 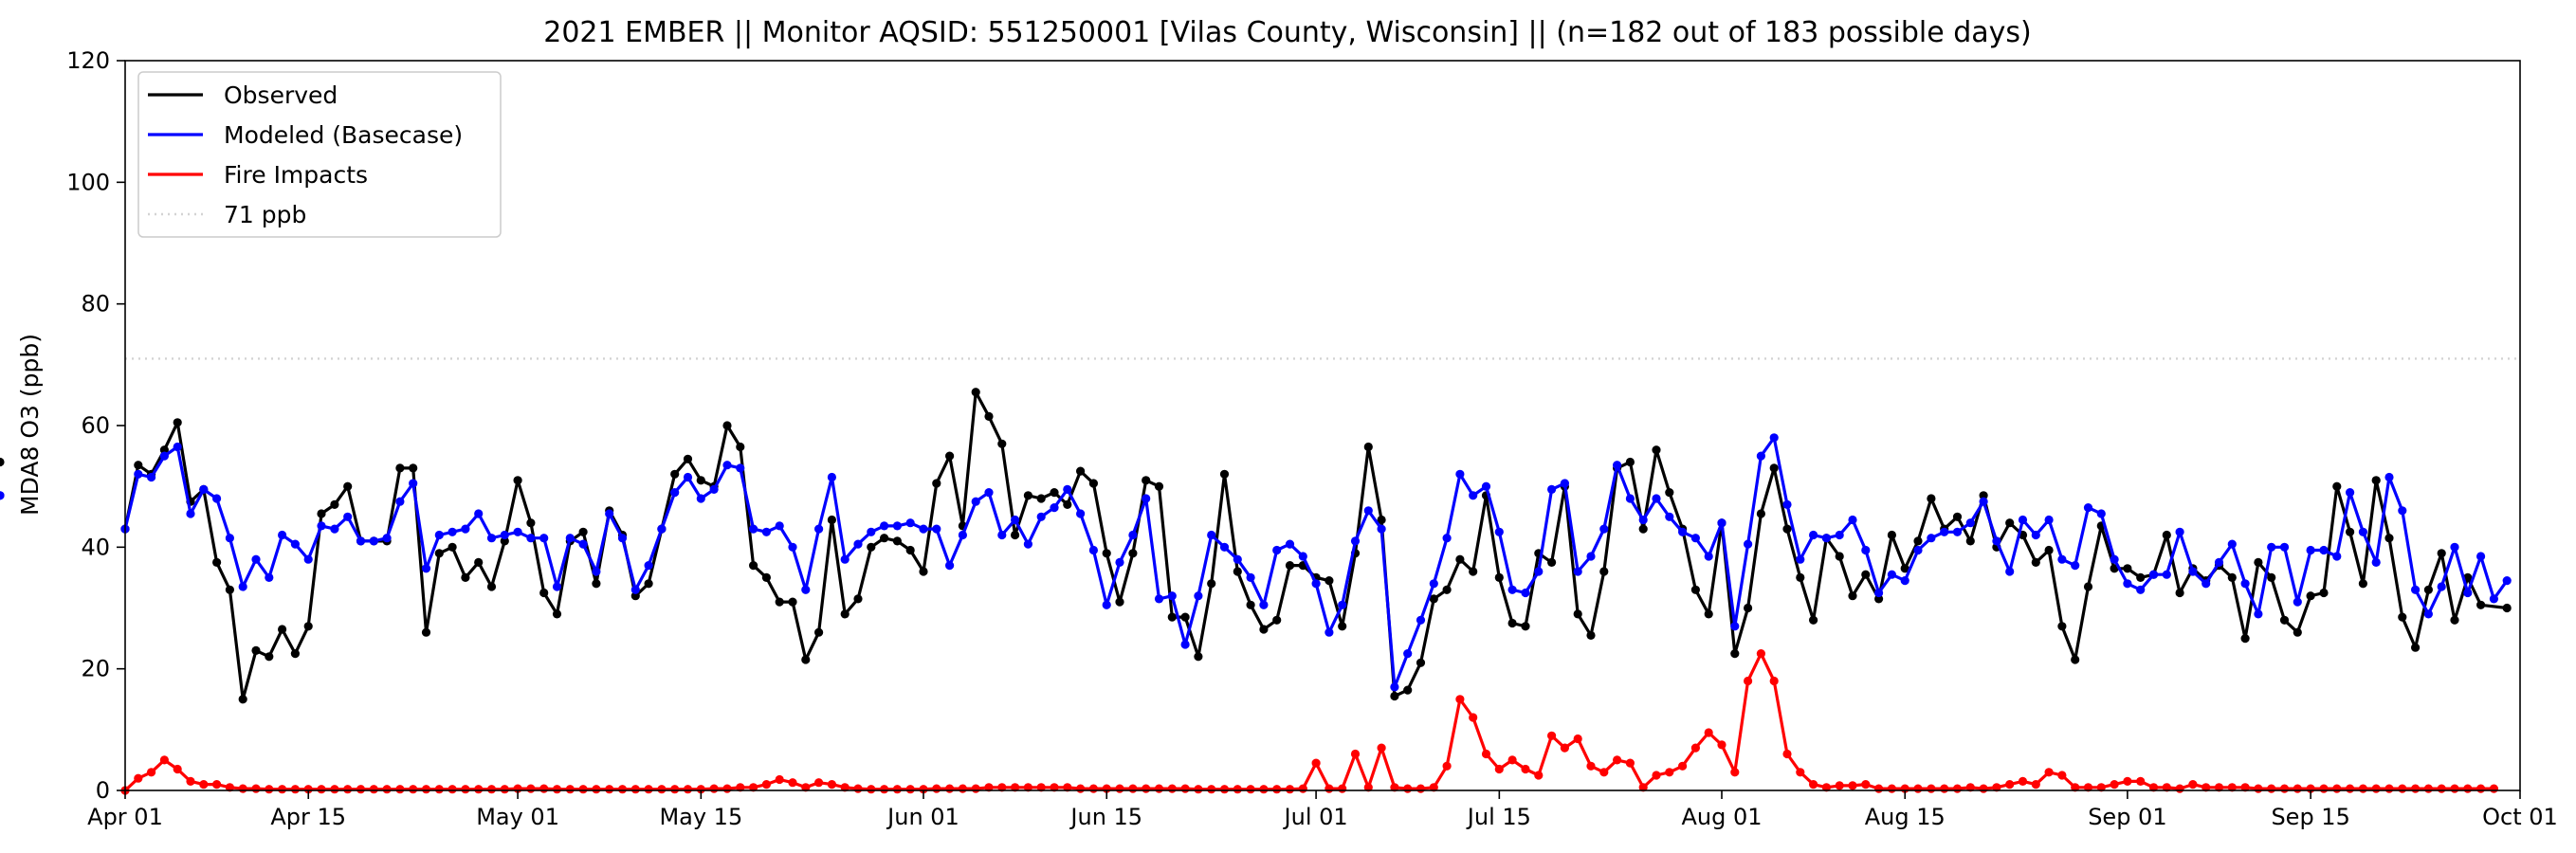 What do you see at coordinates (343, 135) in the screenshot?
I see `legend-entry: Modeled (Basecase)` at bounding box center [343, 135].